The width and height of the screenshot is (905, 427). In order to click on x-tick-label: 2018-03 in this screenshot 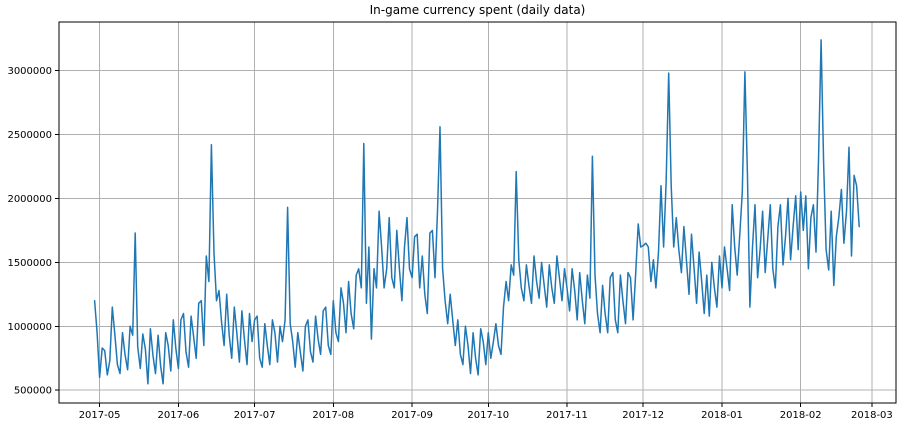, I will do `click(872, 415)`.